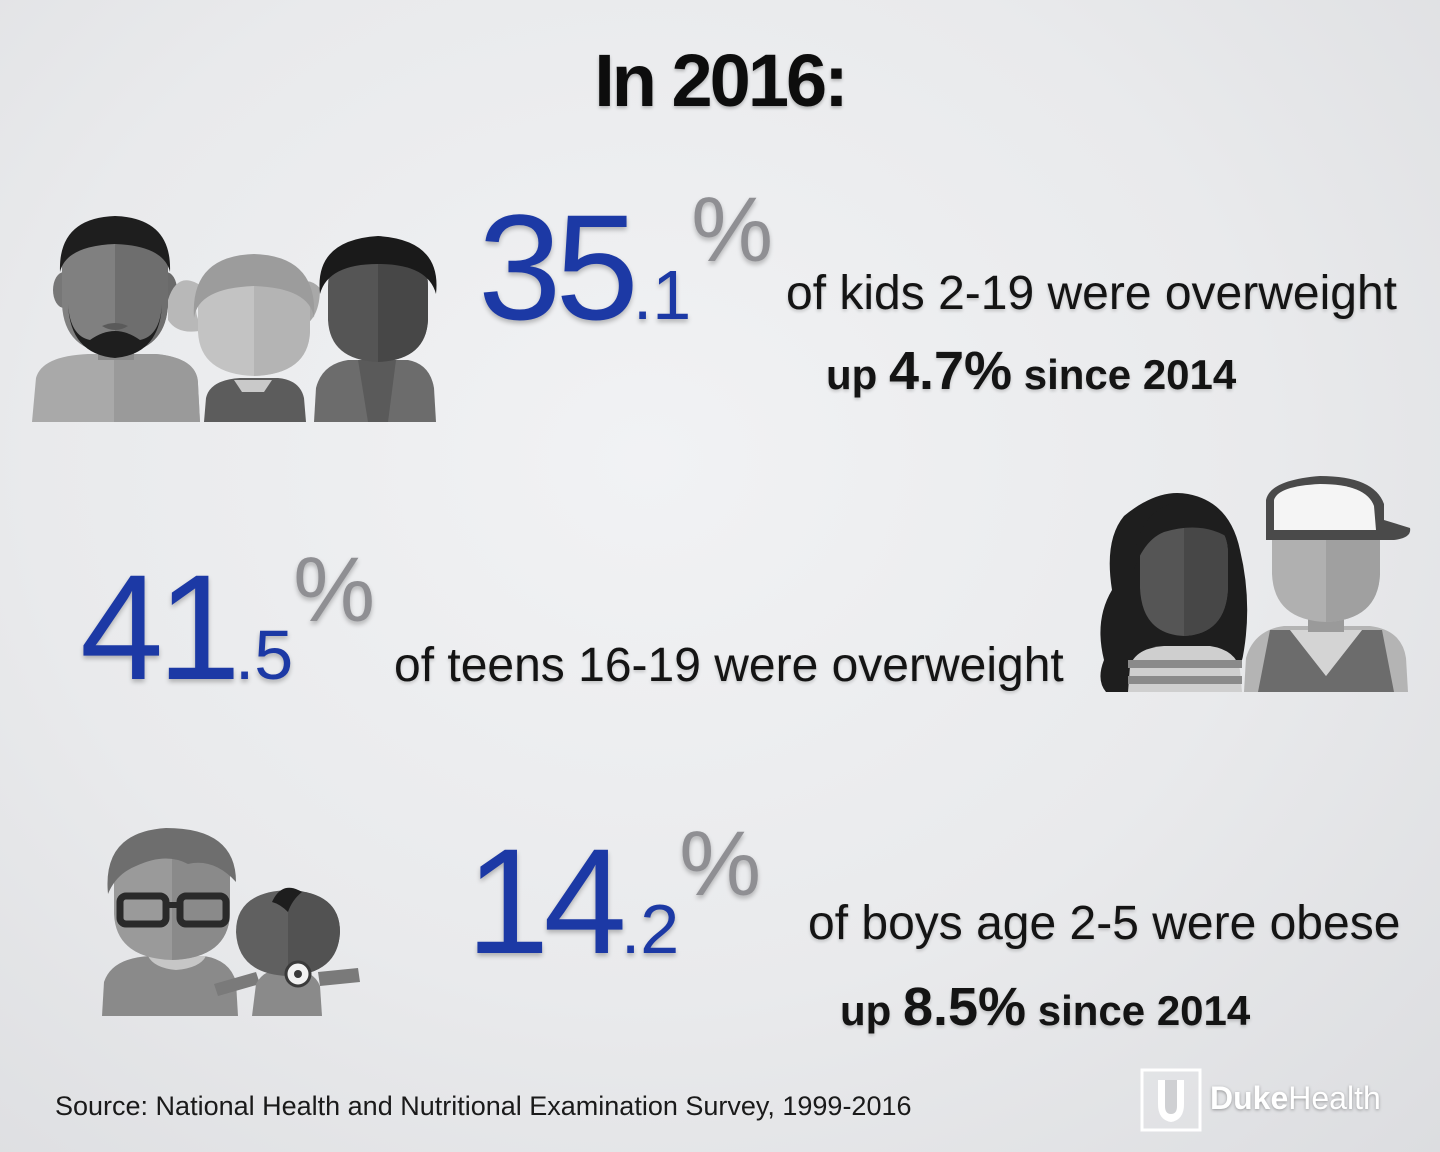 This screenshot has width=1440, height=1152. What do you see at coordinates (234, 319) in the screenshot?
I see `family-group-icon` at bounding box center [234, 319].